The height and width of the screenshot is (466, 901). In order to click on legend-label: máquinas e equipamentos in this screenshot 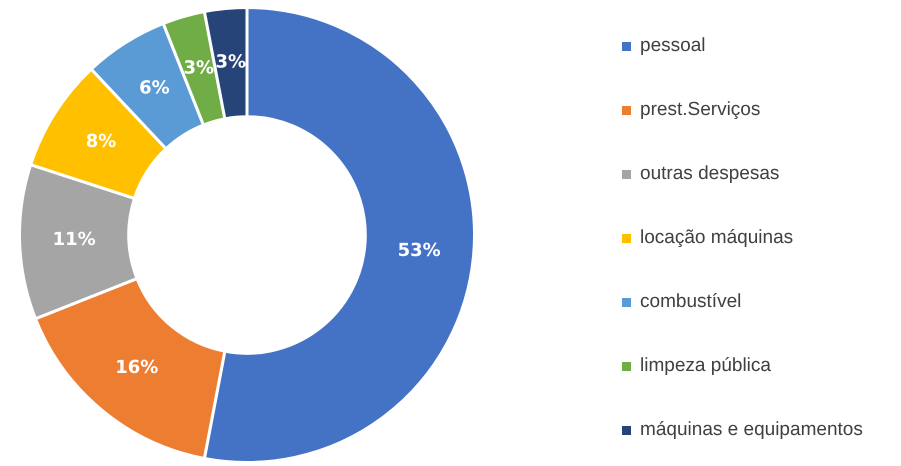, I will do `click(751, 430)`.